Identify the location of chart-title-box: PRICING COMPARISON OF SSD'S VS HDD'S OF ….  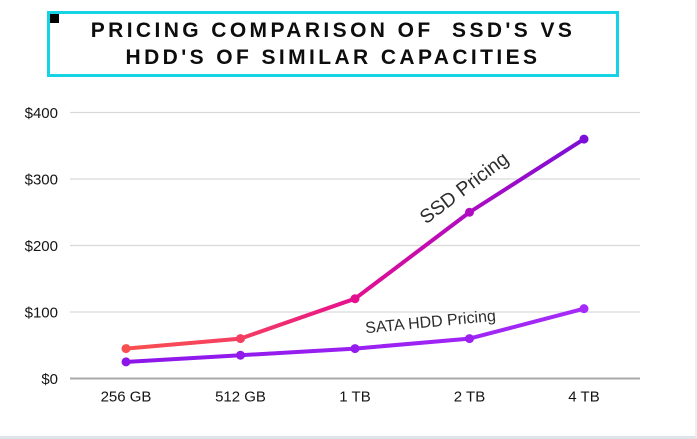
(333, 44).